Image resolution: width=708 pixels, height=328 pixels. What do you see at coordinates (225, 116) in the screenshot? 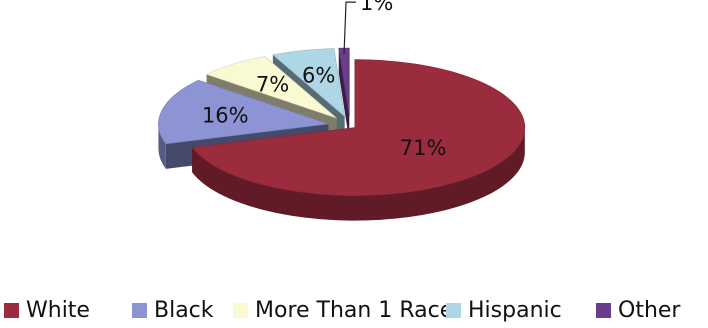
I see `data-label-black: 16%` at bounding box center [225, 116].